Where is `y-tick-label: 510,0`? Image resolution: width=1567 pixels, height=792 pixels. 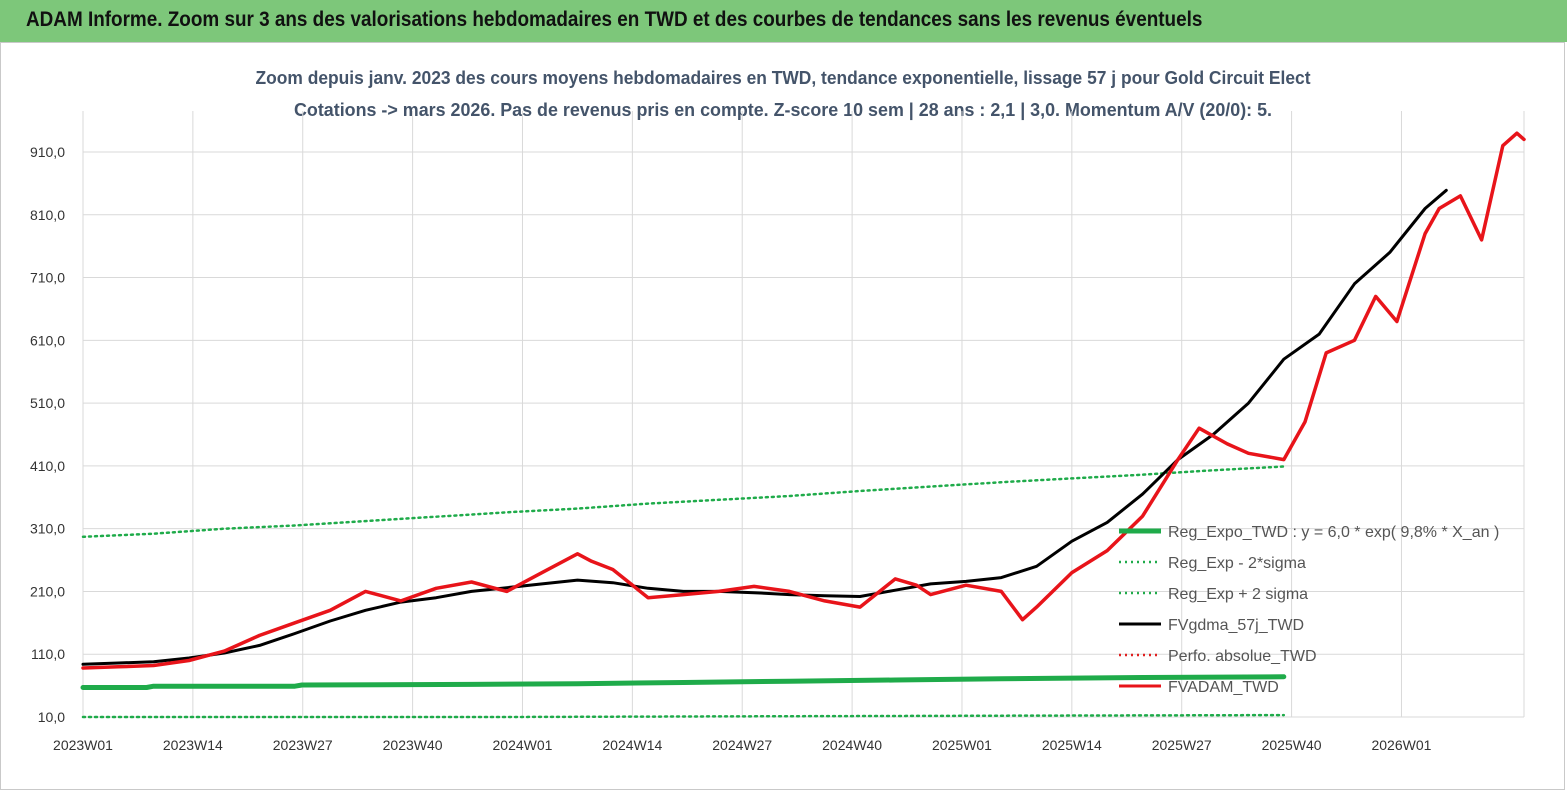
y-tick-label: 510,0 is located at coordinates (47, 403).